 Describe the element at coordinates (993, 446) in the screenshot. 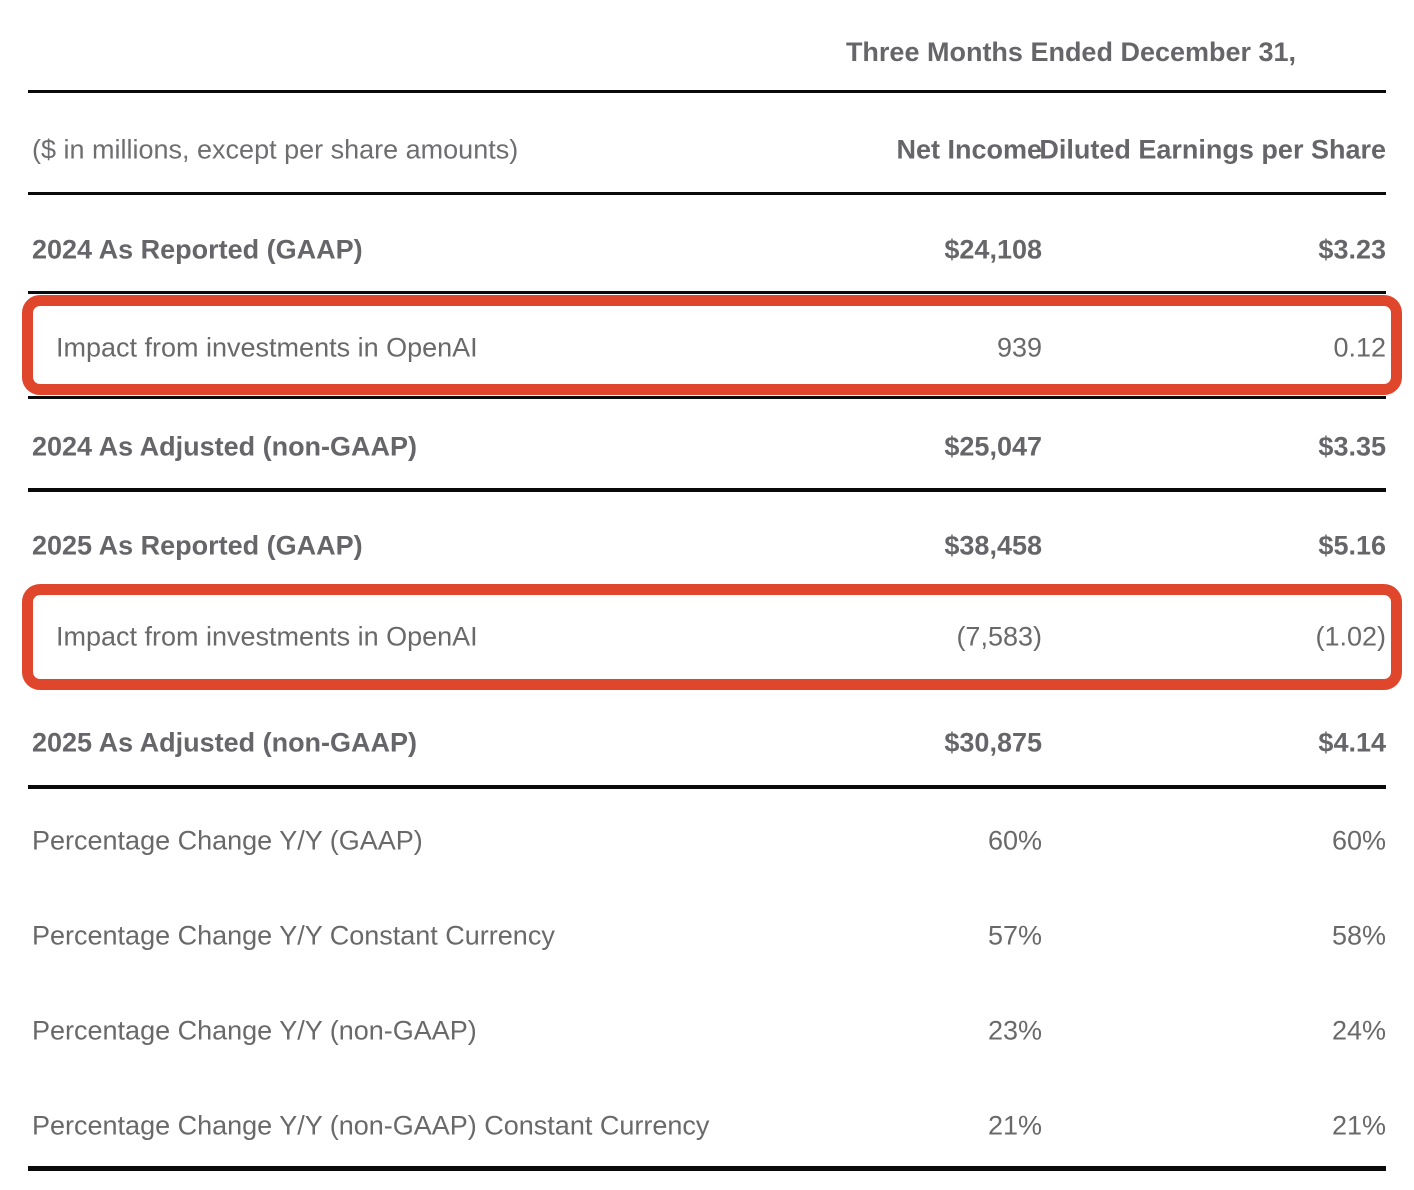

I see `net-income-value: $25,047` at that location.